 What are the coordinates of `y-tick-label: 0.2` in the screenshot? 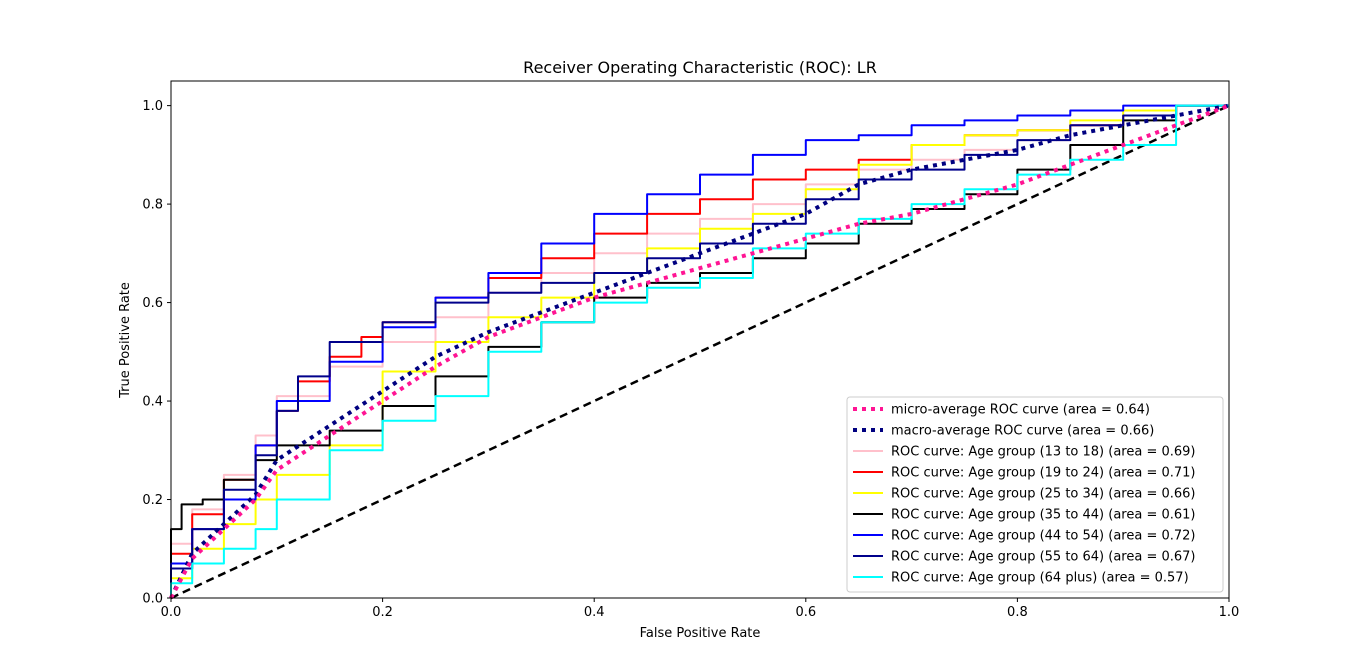 It's located at (152, 500).